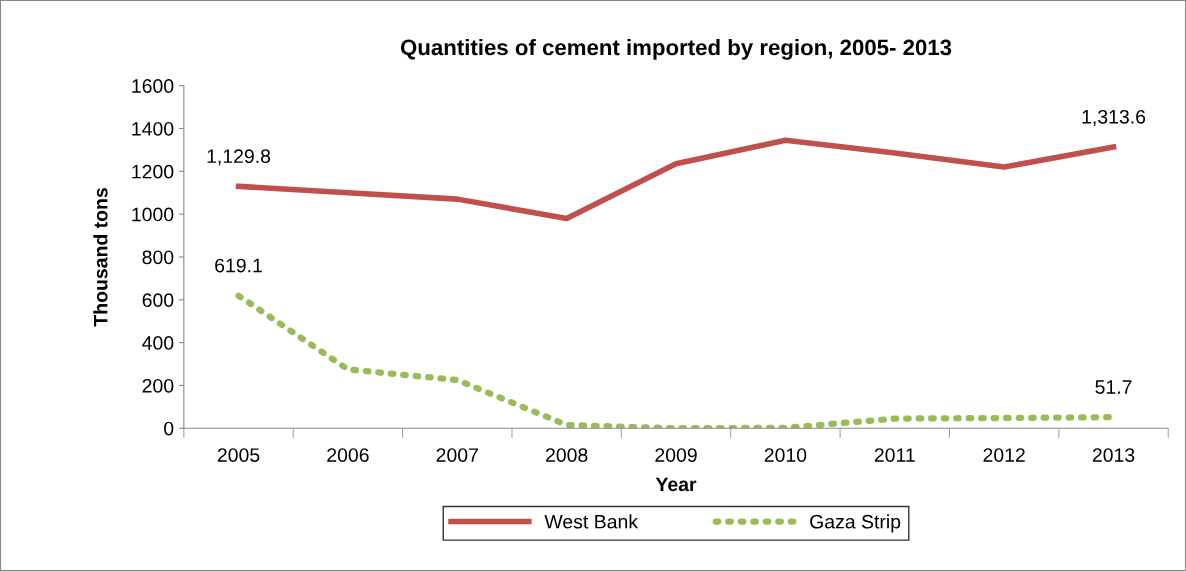 The width and height of the screenshot is (1186, 571). Describe the element at coordinates (158, 300) in the screenshot. I see `y-tick-label: 600` at that location.